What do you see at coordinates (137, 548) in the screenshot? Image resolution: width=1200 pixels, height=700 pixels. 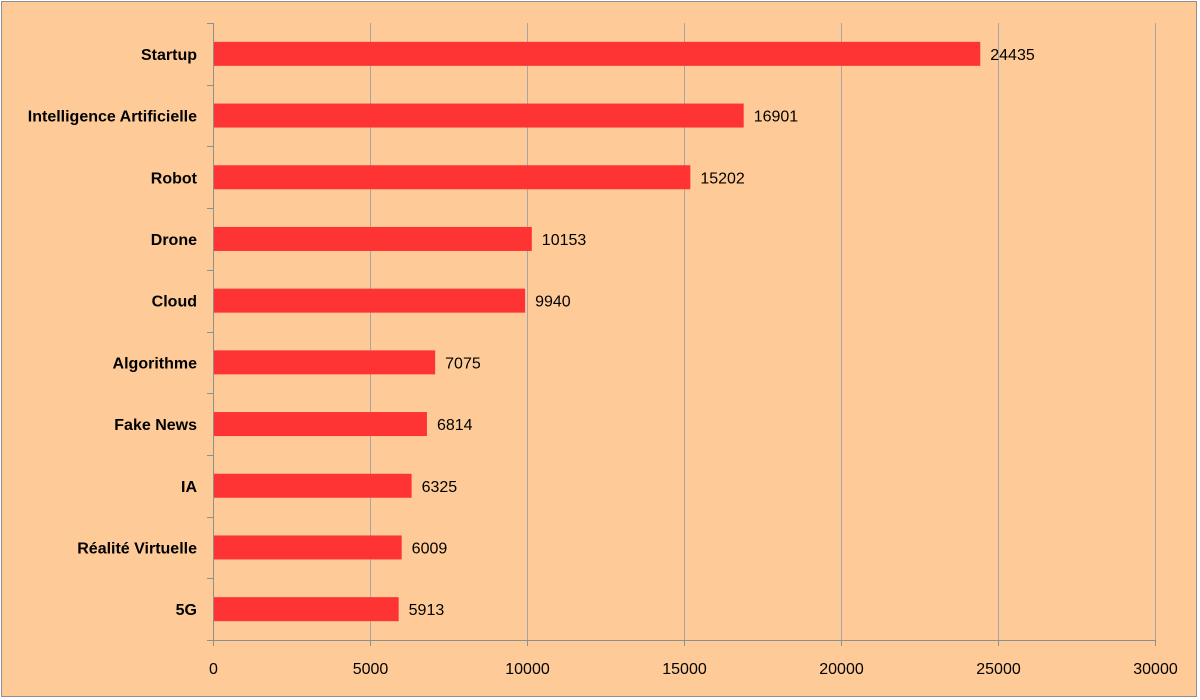 I see `category-label: Réalité Virtuelle` at bounding box center [137, 548].